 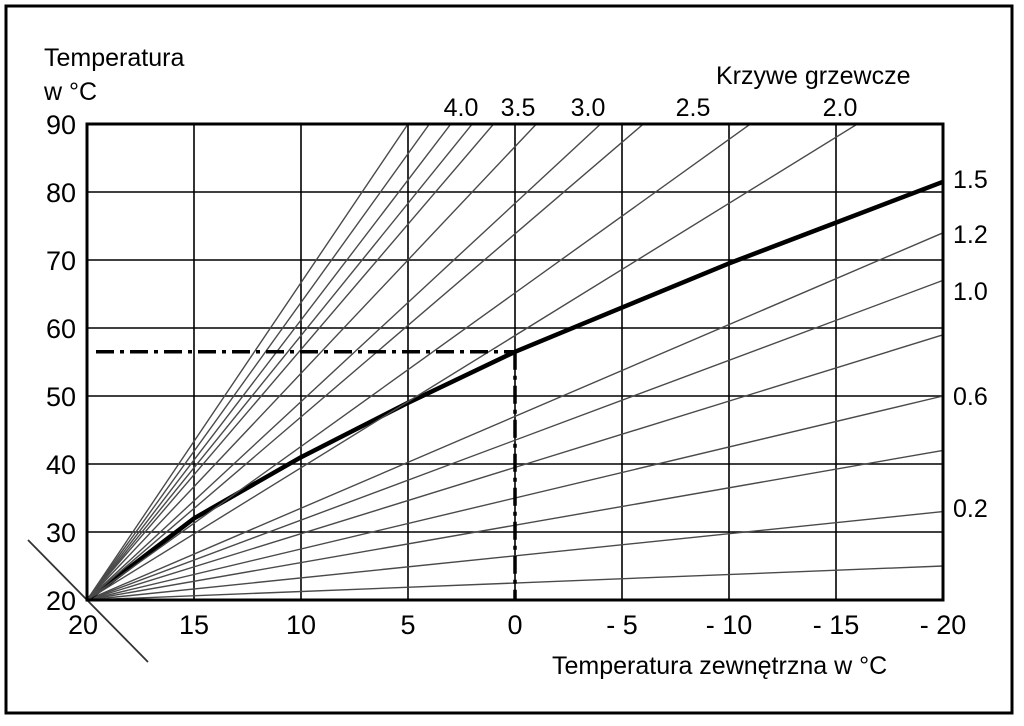 What do you see at coordinates (61, 601) in the screenshot?
I see `y-tick-label: 20` at bounding box center [61, 601].